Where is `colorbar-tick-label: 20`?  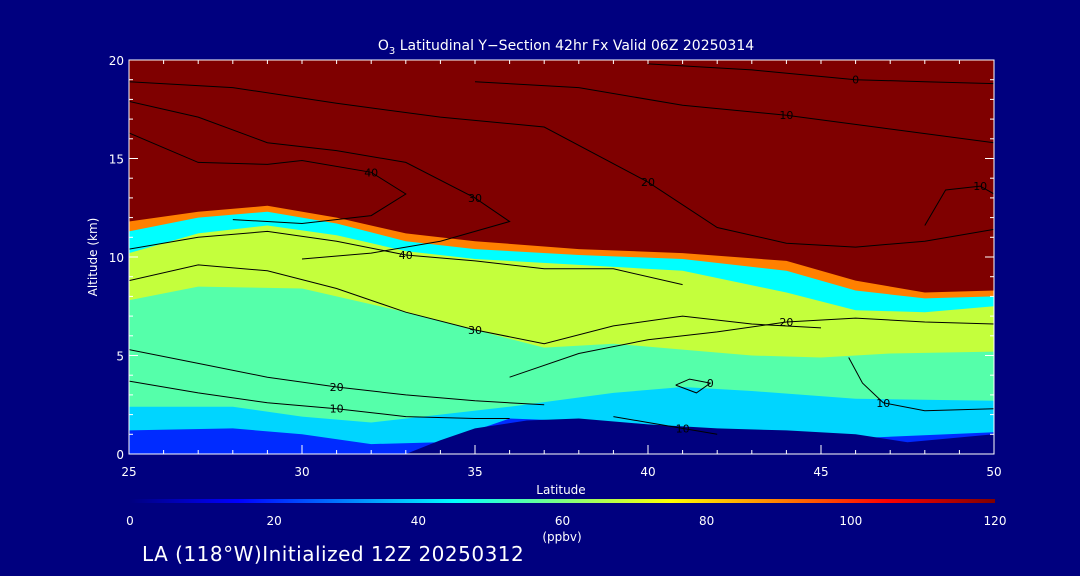
colorbar-tick-label: 20 is located at coordinates (274, 521).